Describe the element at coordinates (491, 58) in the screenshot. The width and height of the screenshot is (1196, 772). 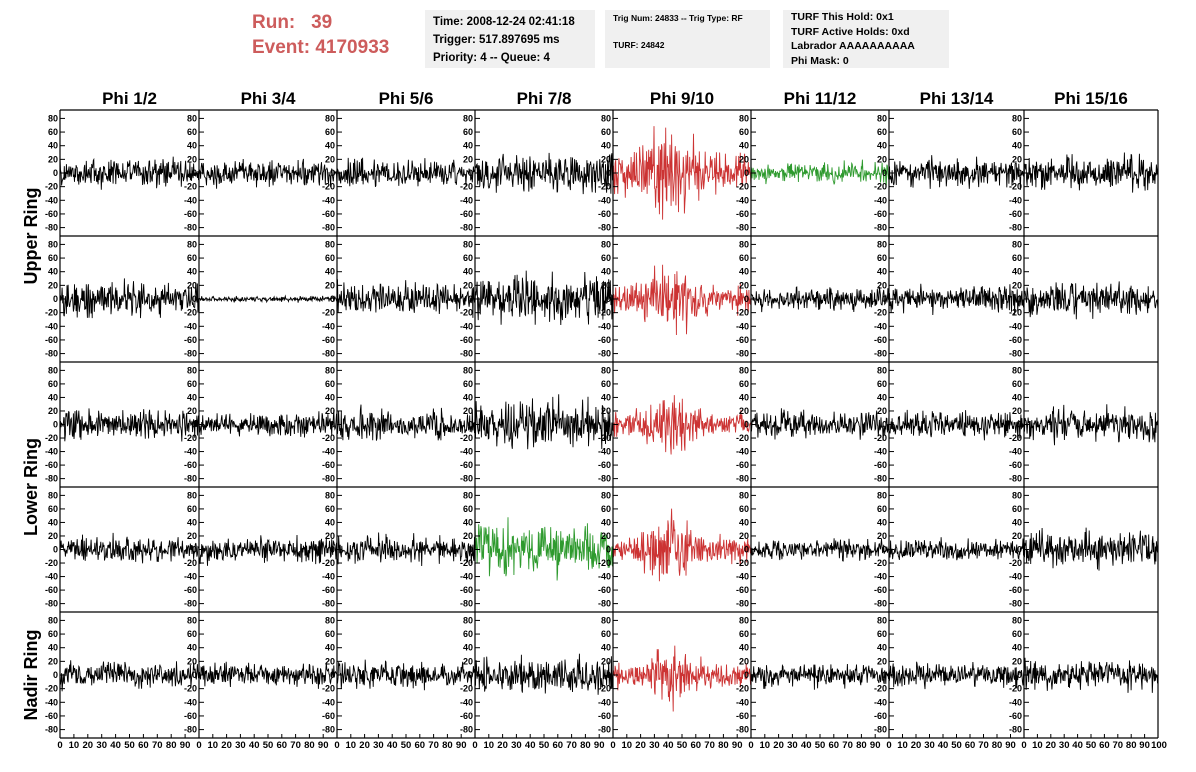
I see `priority-text: Priority: 4 -- Queue: 4` at that location.